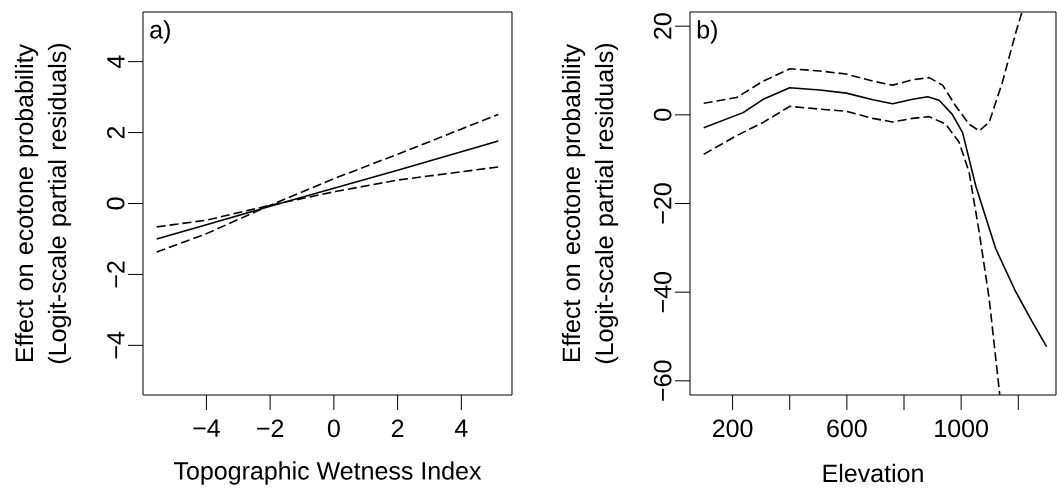 The width and height of the screenshot is (1057, 496). What do you see at coordinates (662, 203) in the screenshot?
I see `y-tick-label: −20` at bounding box center [662, 203].